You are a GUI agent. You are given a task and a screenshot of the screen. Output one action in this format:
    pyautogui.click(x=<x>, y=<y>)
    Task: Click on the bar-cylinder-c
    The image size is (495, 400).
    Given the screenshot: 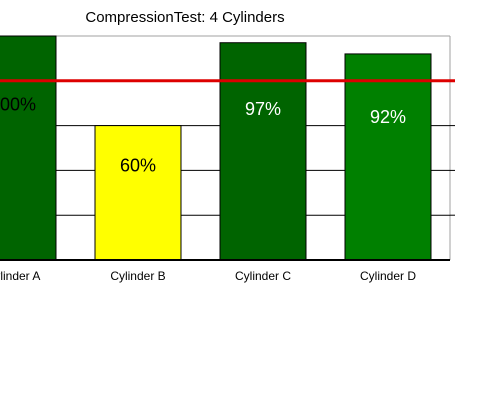 What is the action you would take?
    pyautogui.click(x=263, y=151)
    